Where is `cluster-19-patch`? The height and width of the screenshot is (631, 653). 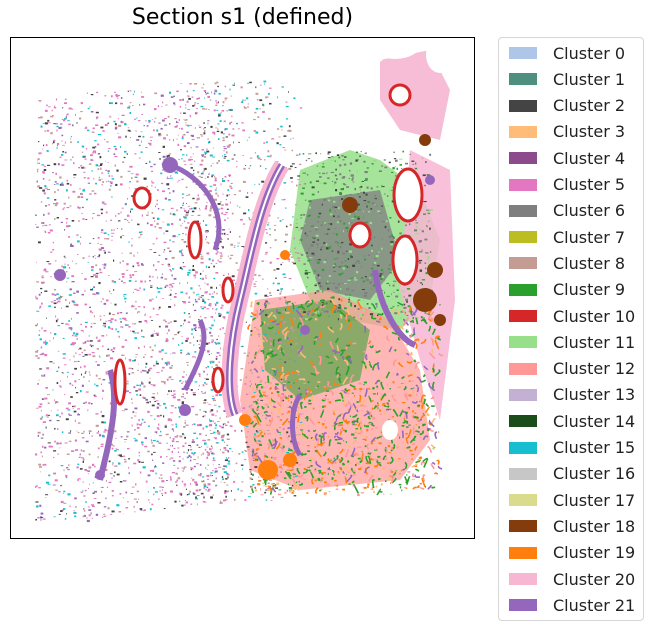
cluster-19-patch is located at coordinates (285, 255).